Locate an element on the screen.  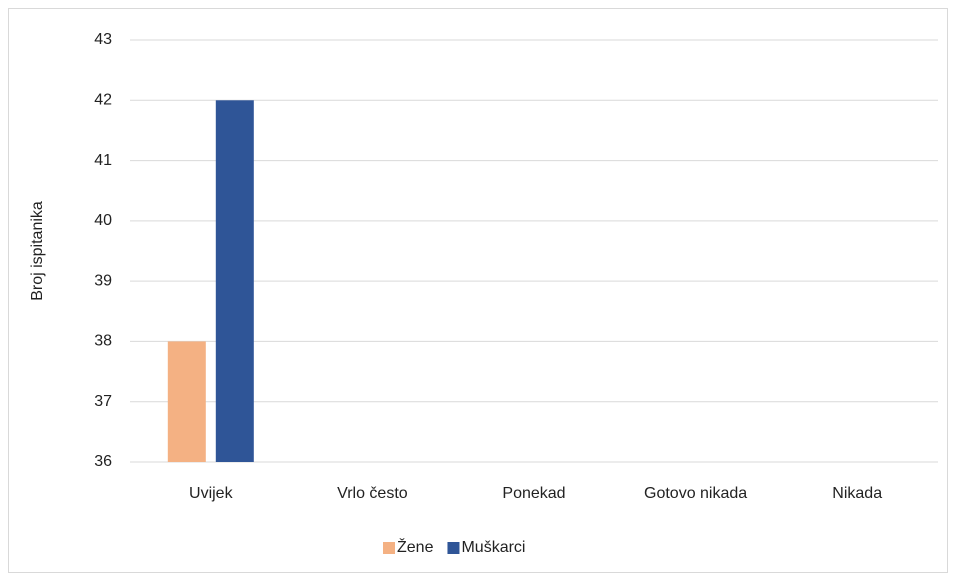
x-tick-label: Ponekad is located at coordinates (533, 493).